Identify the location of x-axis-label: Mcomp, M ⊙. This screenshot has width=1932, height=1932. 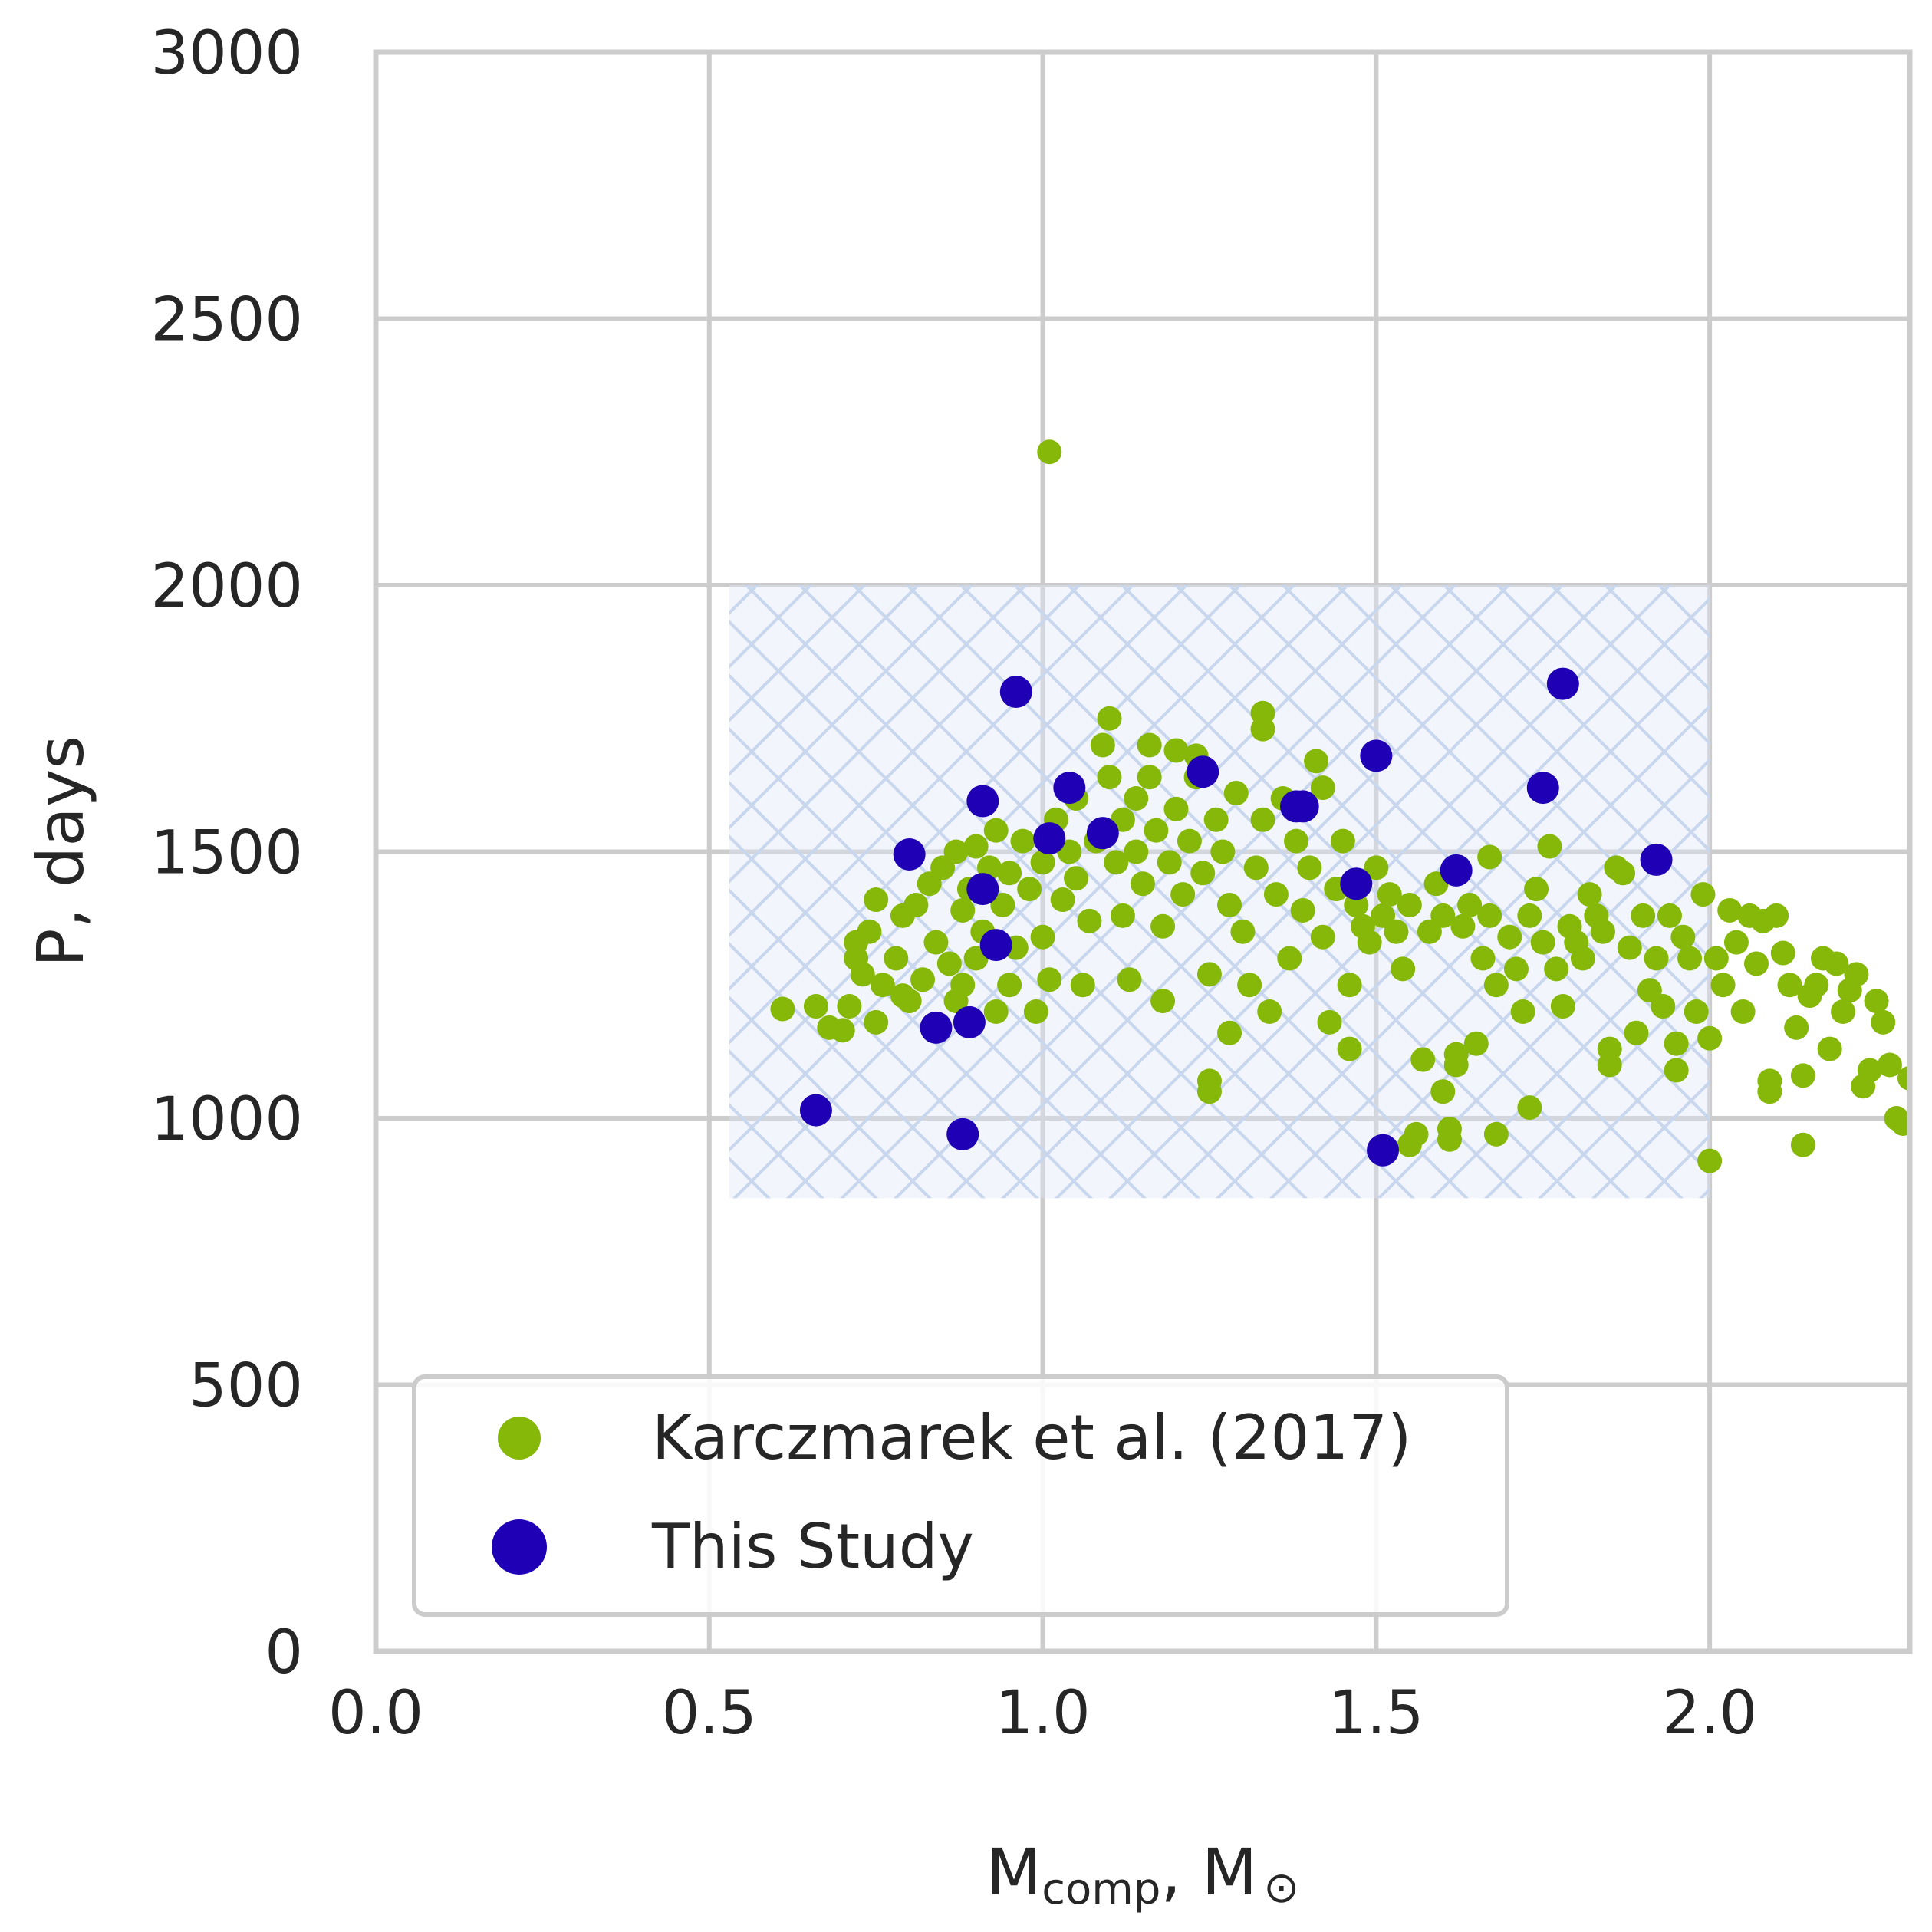
(1142, 1874).